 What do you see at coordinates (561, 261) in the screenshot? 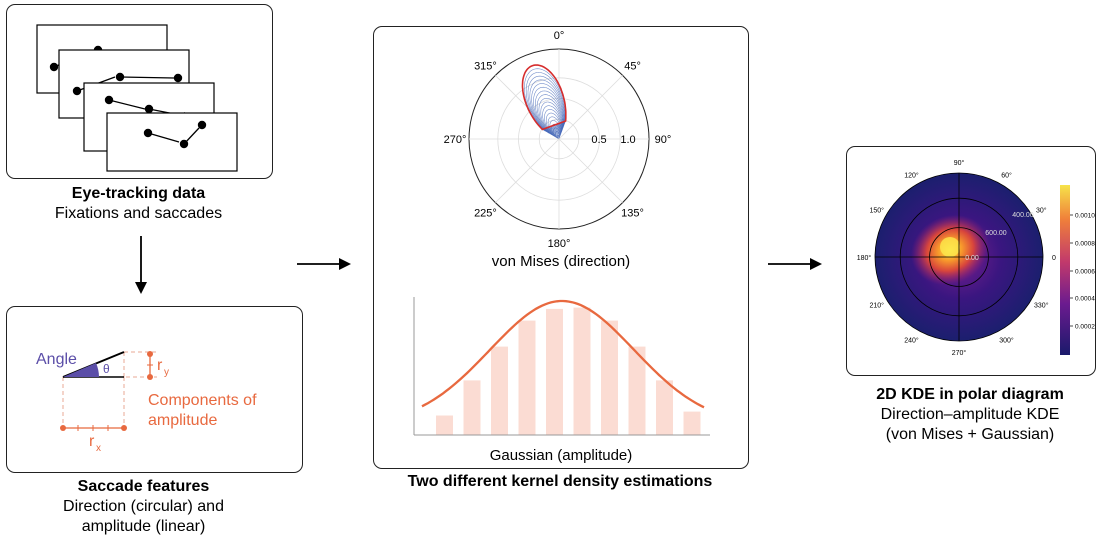
I see `von-mises-caption: von Mises (direction)` at bounding box center [561, 261].